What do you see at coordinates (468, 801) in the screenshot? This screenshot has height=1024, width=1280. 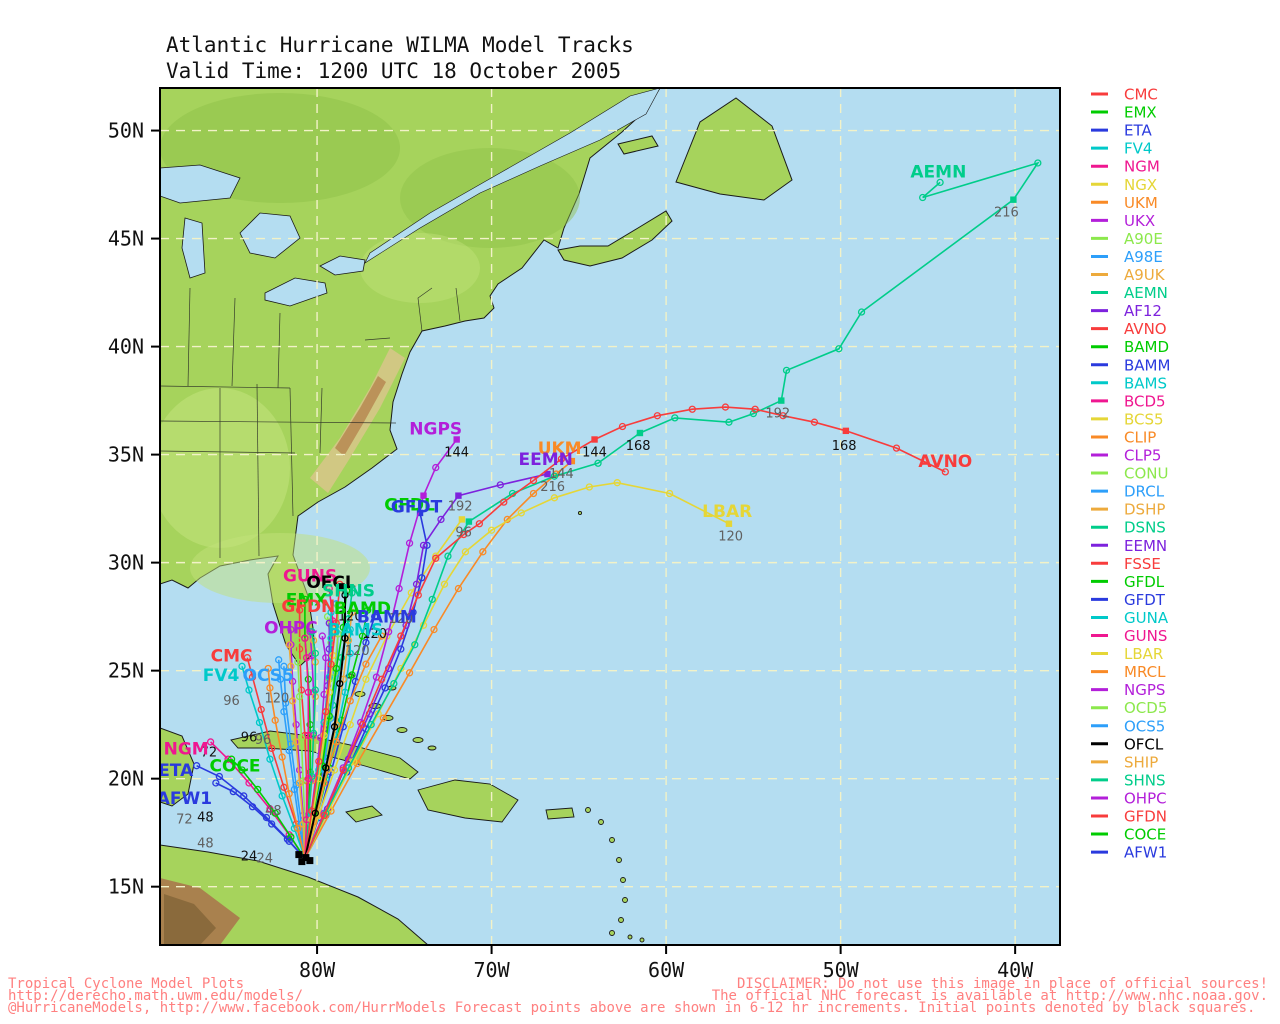 I see `land-hispaniola` at bounding box center [468, 801].